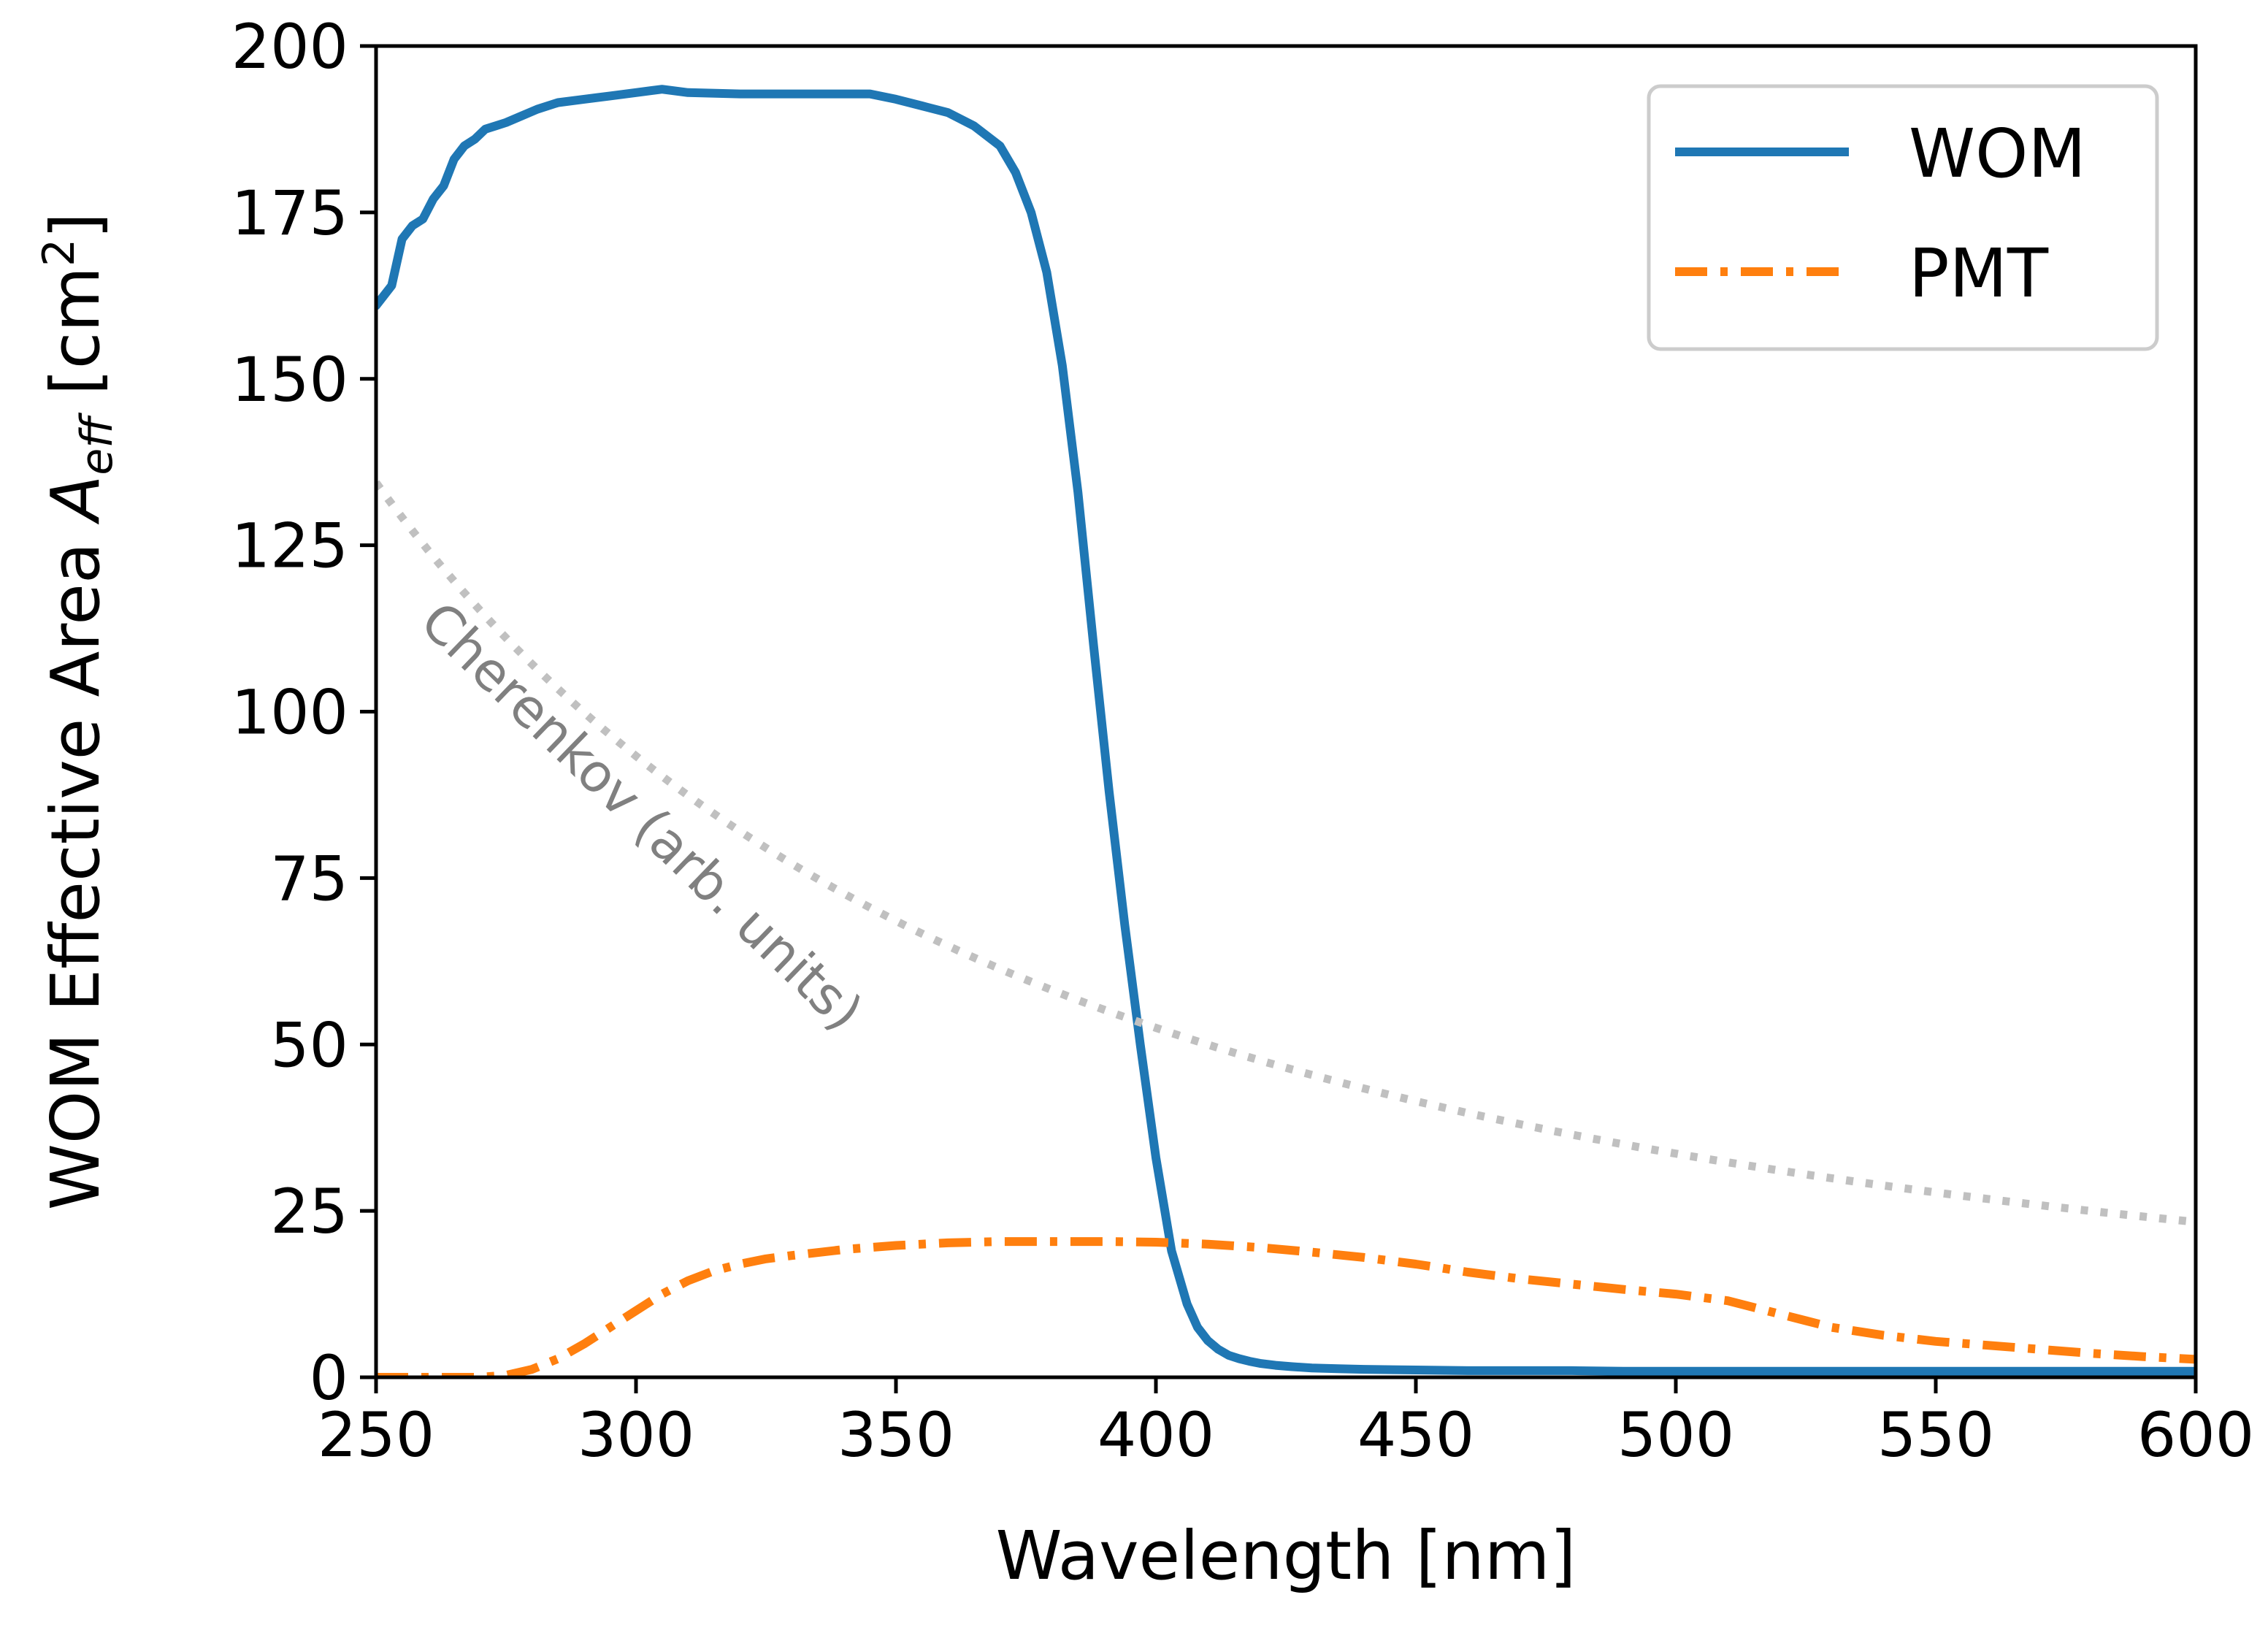 This screenshot has width=2268, height=1638. Describe the element at coordinates (289, 713) in the screenshot. I see `y-tick-label: 100` at that location.